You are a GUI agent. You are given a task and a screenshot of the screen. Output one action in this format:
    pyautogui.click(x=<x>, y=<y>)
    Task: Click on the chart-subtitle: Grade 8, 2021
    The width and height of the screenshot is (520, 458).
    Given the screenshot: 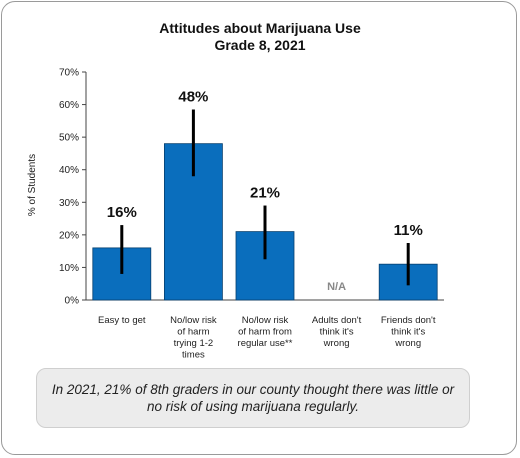 What is the action you would take?
    pyautogui.click(x=260, y=45)
    